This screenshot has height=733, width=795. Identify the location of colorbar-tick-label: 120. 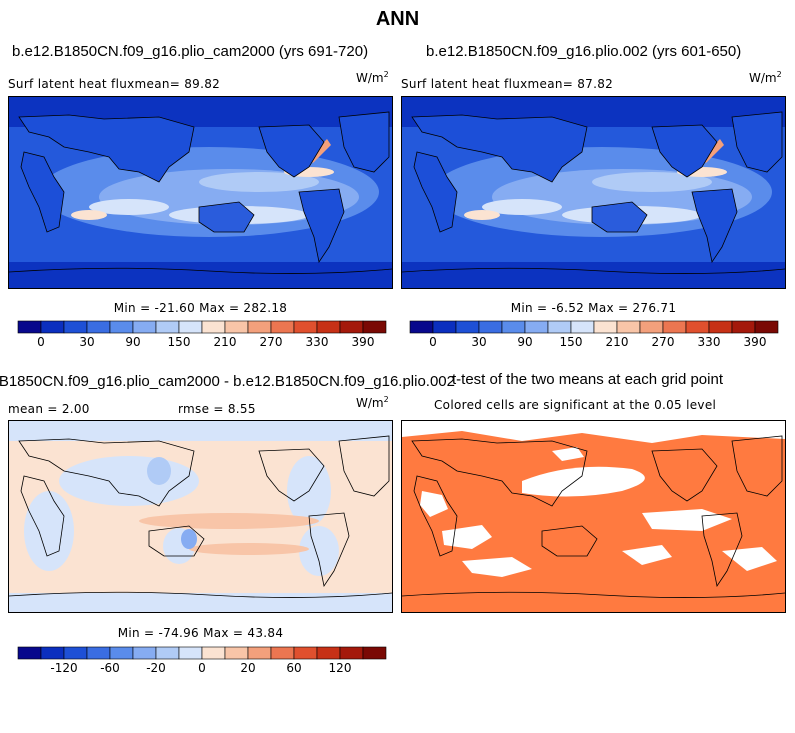
(340, 668).